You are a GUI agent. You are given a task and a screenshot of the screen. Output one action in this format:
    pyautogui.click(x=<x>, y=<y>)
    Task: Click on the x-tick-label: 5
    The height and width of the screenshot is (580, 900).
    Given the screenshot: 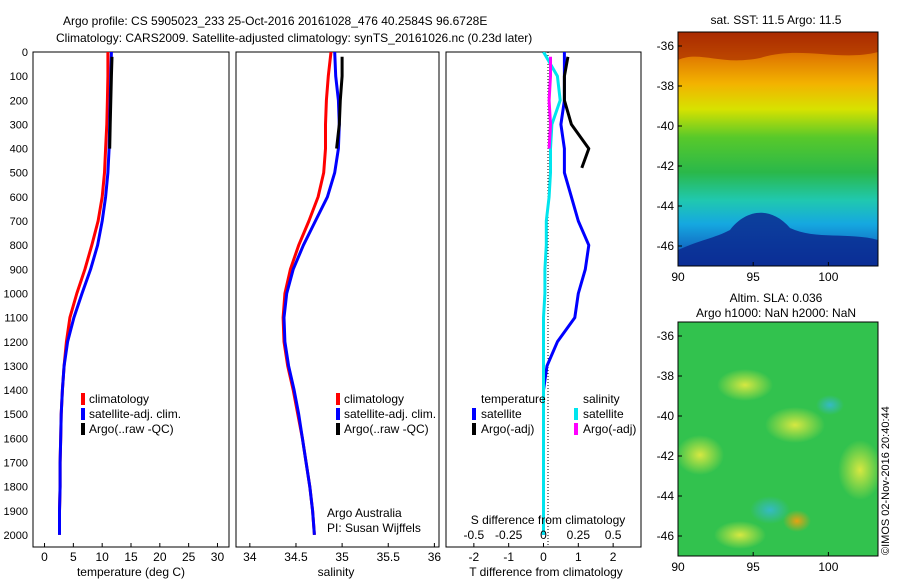 What is the action you would take?
    pyautogui.click(x=73, y=557)
    